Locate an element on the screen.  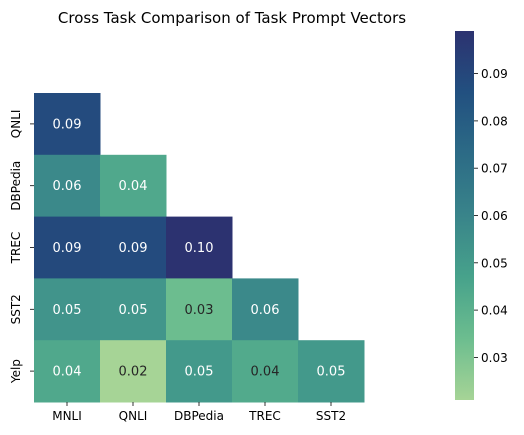
cell-value-label: 0.03 is located at coordinates (199, 310).